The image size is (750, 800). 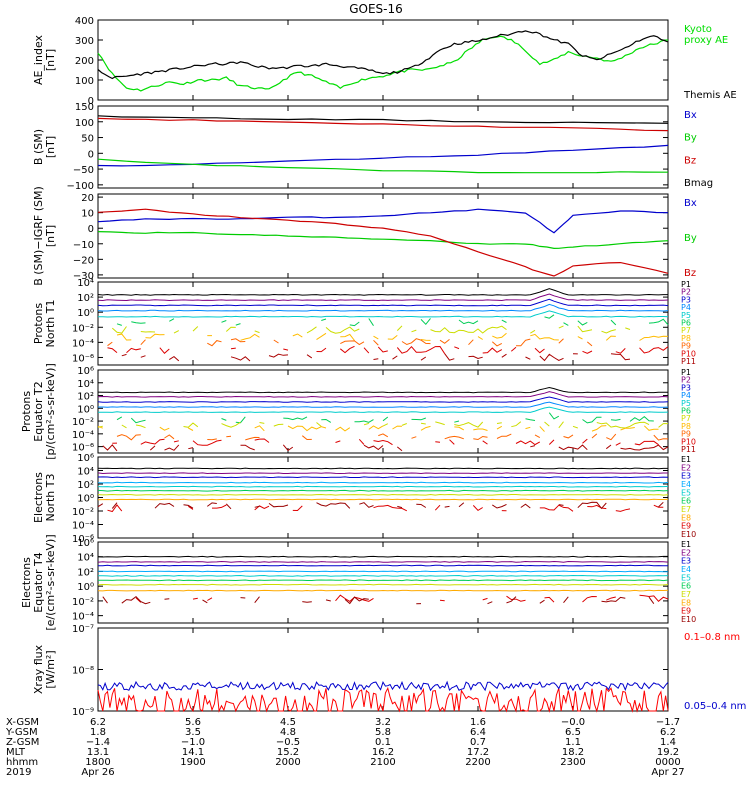 What do you see at coordinates (83, 276) in the screenshot?
I see `panel-2-ytick: −30` at bounding box center [83, 276].